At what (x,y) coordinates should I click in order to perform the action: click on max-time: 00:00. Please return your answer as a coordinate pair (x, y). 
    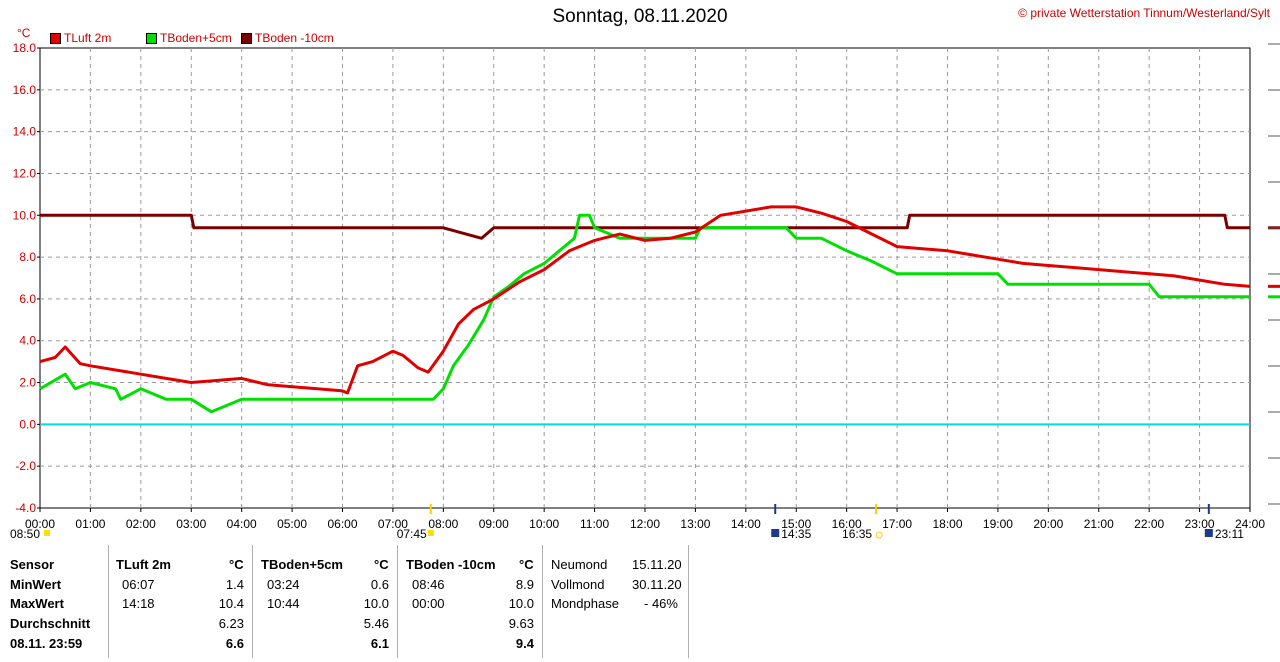
    Looking at the image, I should click on (428, 603).